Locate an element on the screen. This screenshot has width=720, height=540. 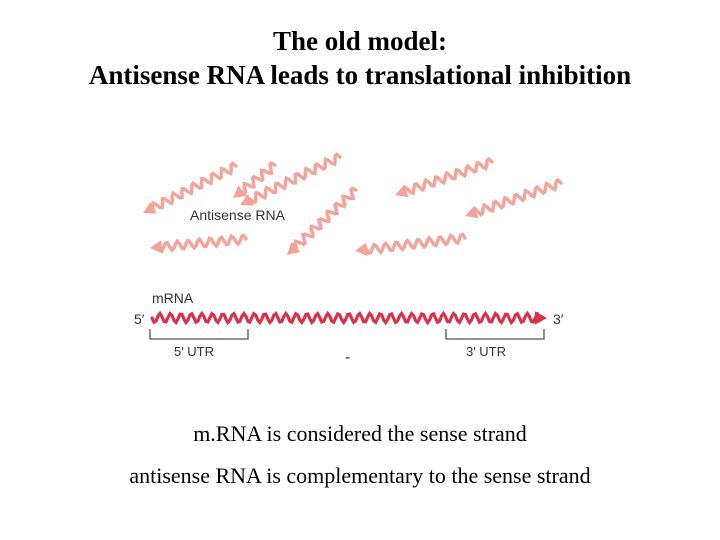
antisense-strand-6-arrowhead is located at coordinates (156, 247).